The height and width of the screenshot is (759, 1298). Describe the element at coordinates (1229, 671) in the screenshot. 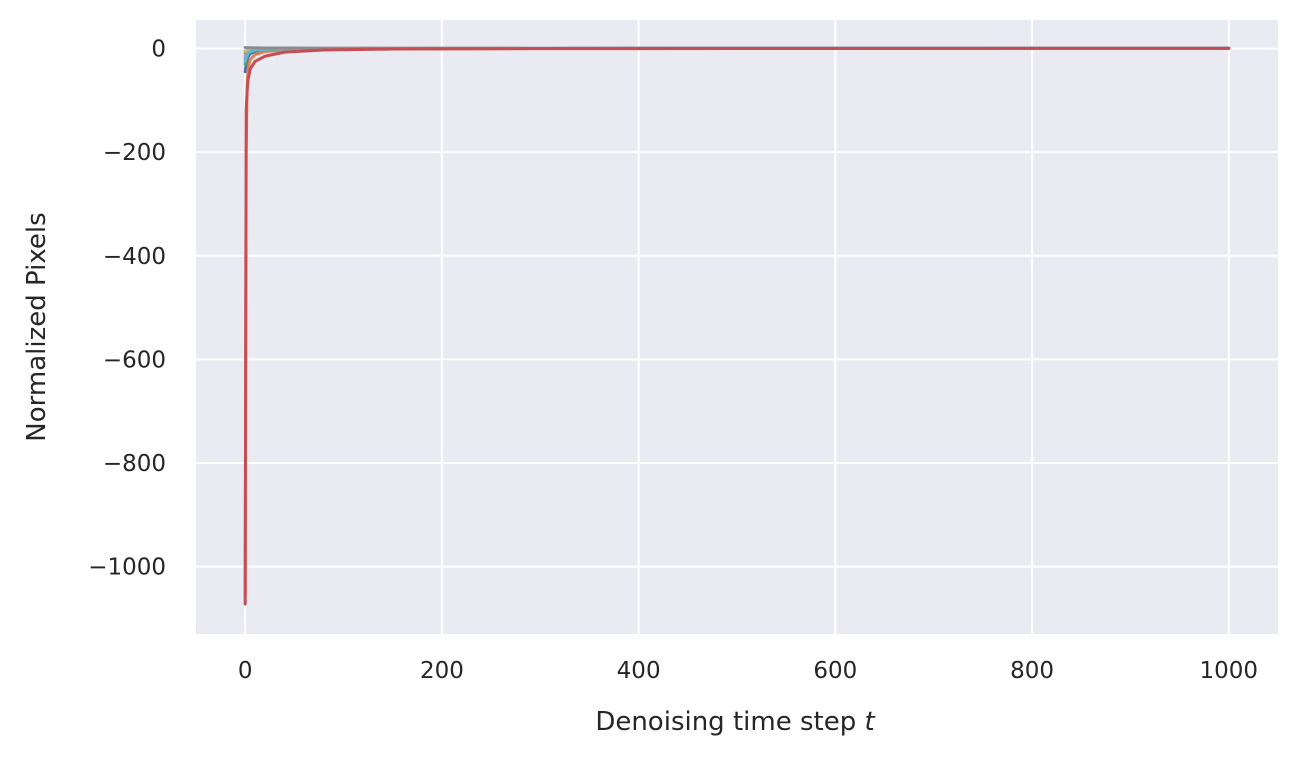

I see `x-tick-label: 1000` at that location.